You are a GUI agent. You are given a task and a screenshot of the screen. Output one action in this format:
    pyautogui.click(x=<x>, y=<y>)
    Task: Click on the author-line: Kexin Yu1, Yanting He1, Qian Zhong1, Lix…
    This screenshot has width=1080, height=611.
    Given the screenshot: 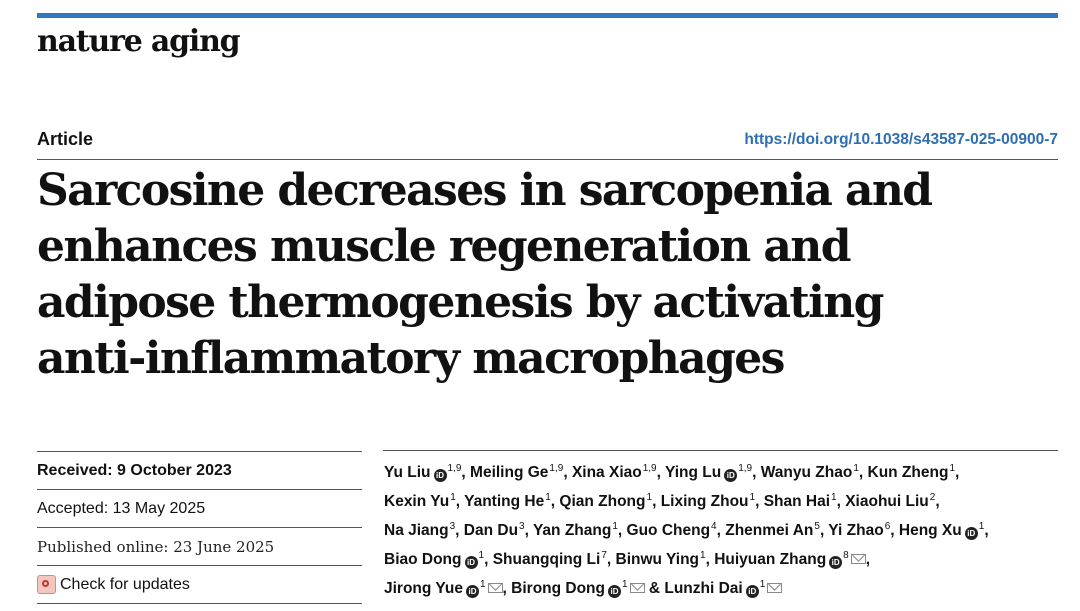 What is the action you would take?
    pyautogui.click(x=729, y=499)
    